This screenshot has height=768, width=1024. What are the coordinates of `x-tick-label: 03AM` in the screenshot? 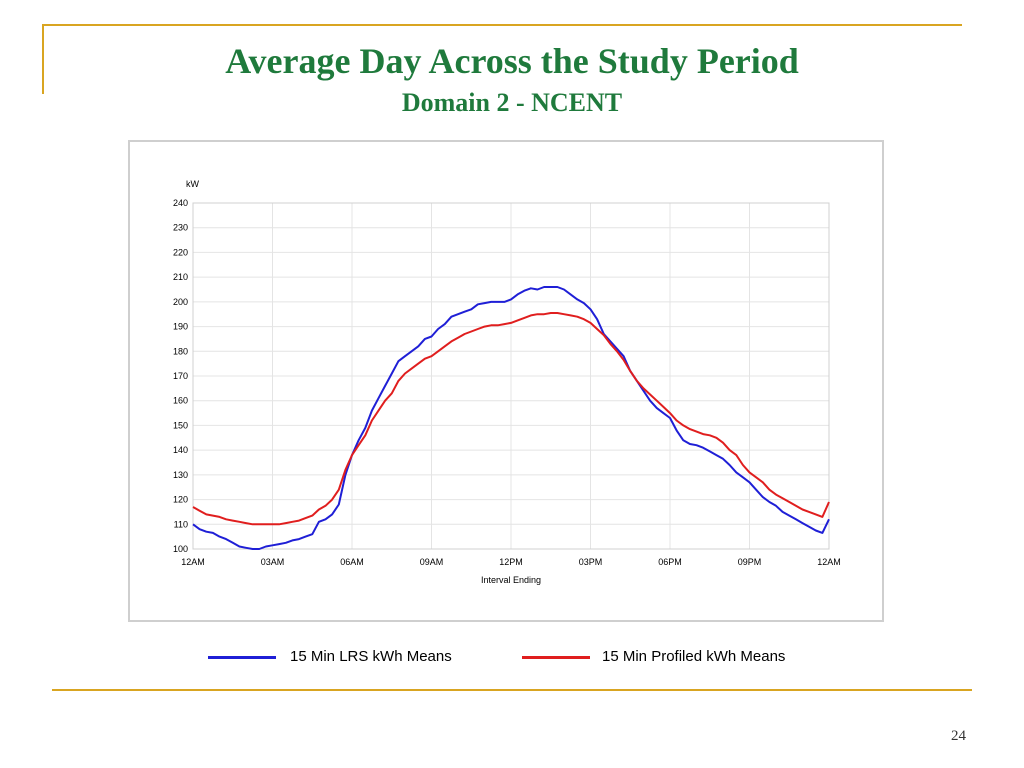 It's located at (273, 562).